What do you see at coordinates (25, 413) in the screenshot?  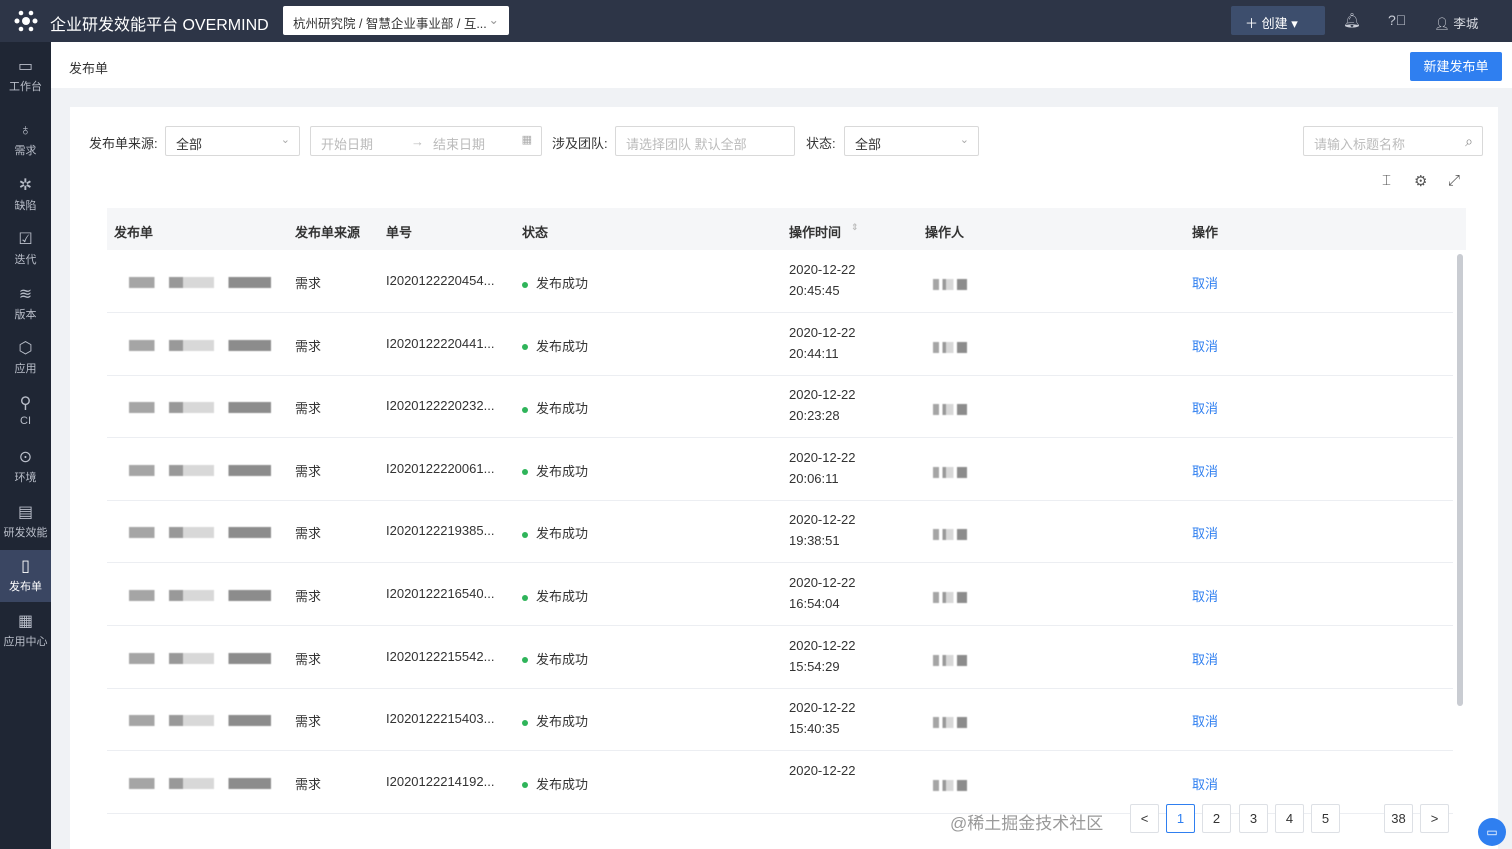 I see `sidebar-item-6: ⚲ CI` at bounding box center [25, 413].